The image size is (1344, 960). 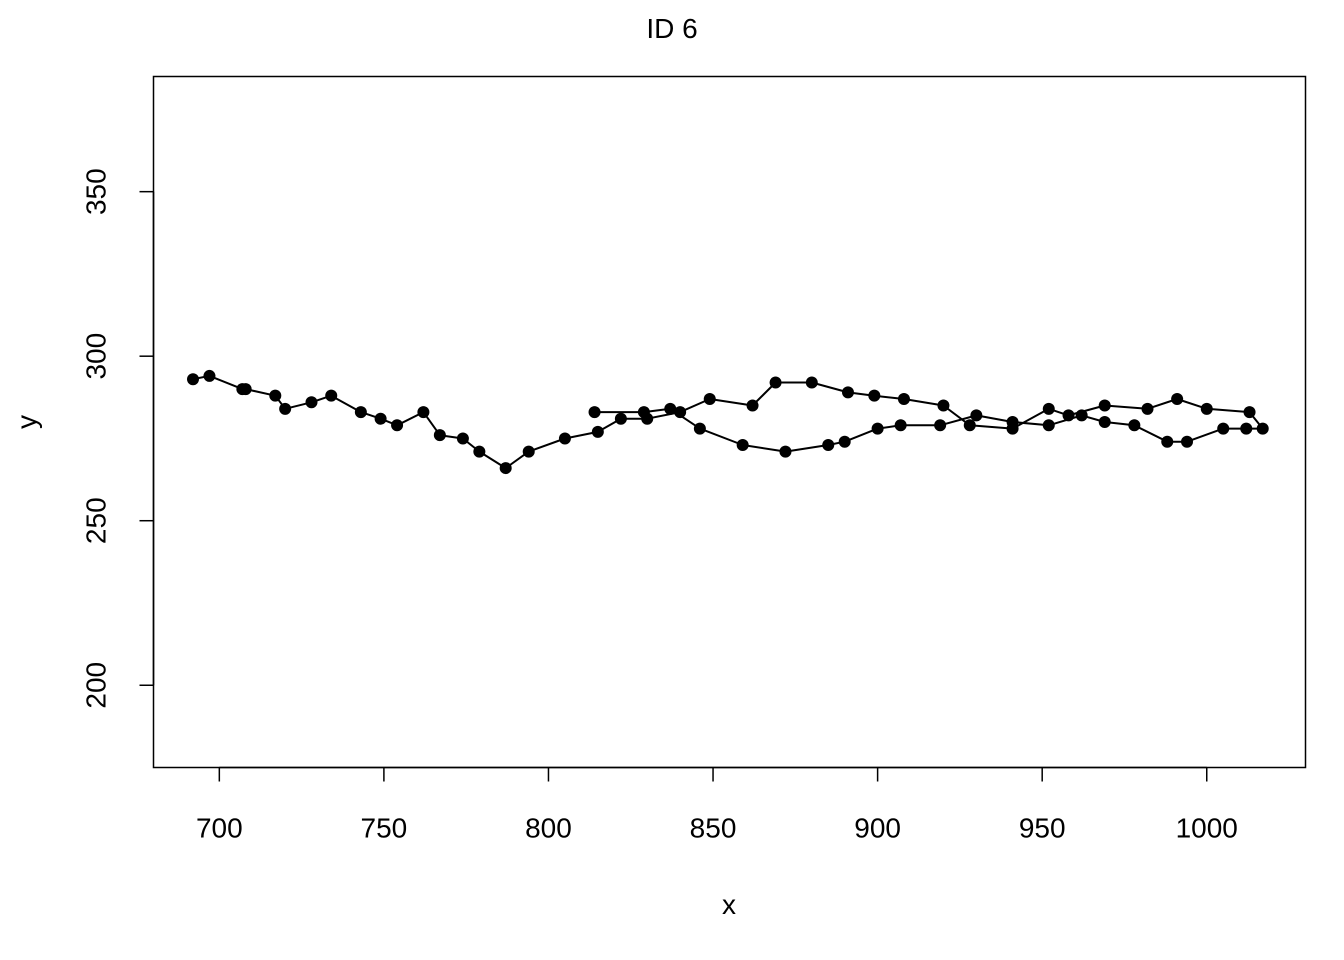 I want to click on x-axis: 700 750 800 850 900 950 1000, so click(x=717, y=805).